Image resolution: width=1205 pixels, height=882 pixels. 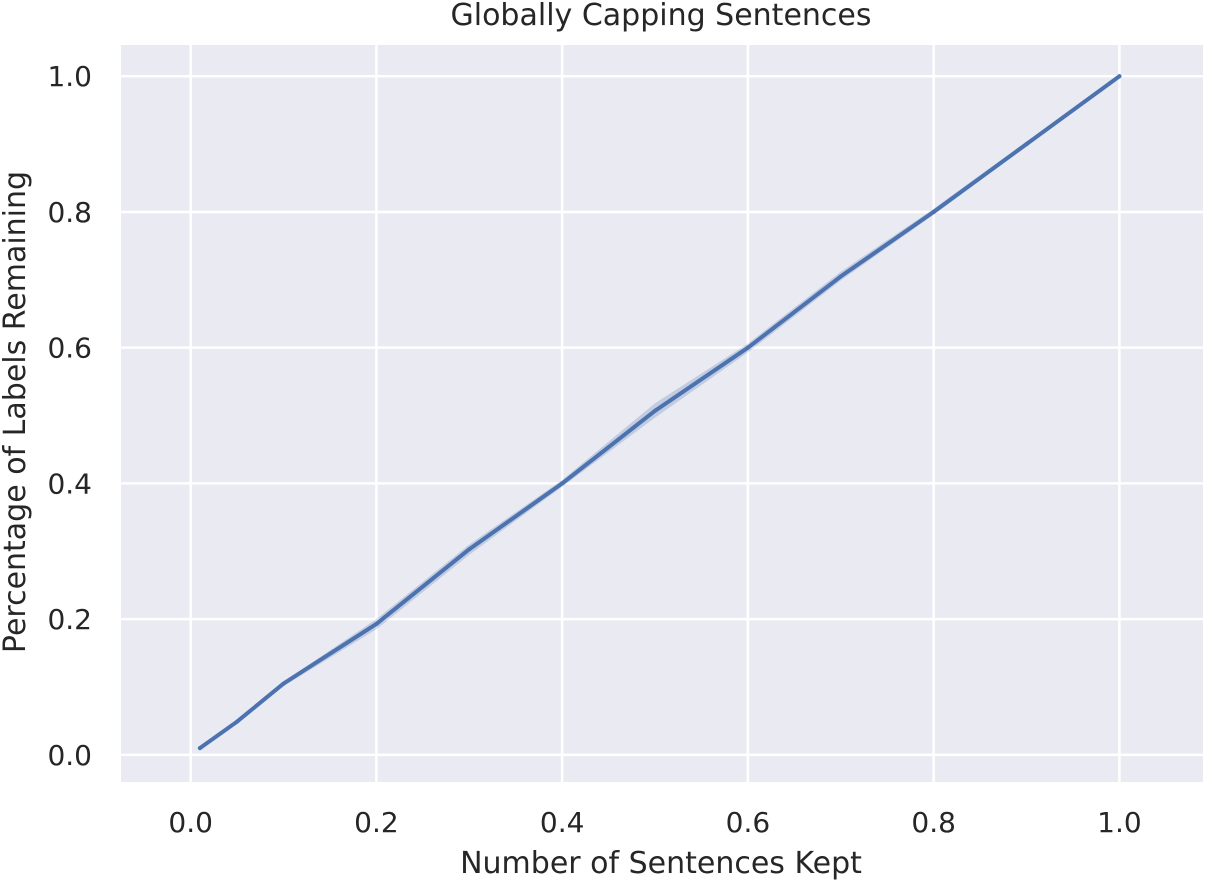 I want to click on x-tick-label: 0.8, so click(x=933, y=822).